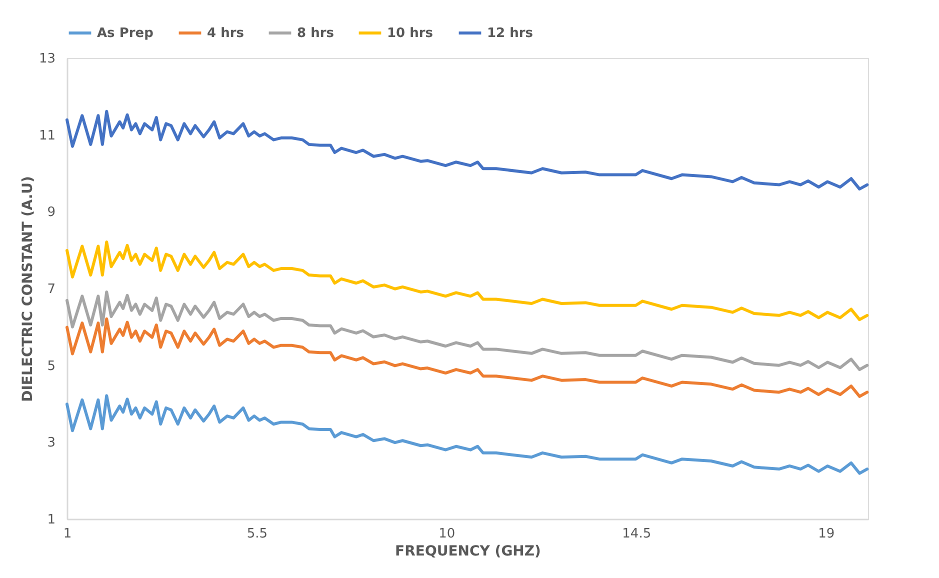 Image resolution: width=939 pixels, height=578 pixels. What do you see at coordinates (125, 33) in the screenshot?
I see `legend-label: As Prep` at bounding box center [125, 33].